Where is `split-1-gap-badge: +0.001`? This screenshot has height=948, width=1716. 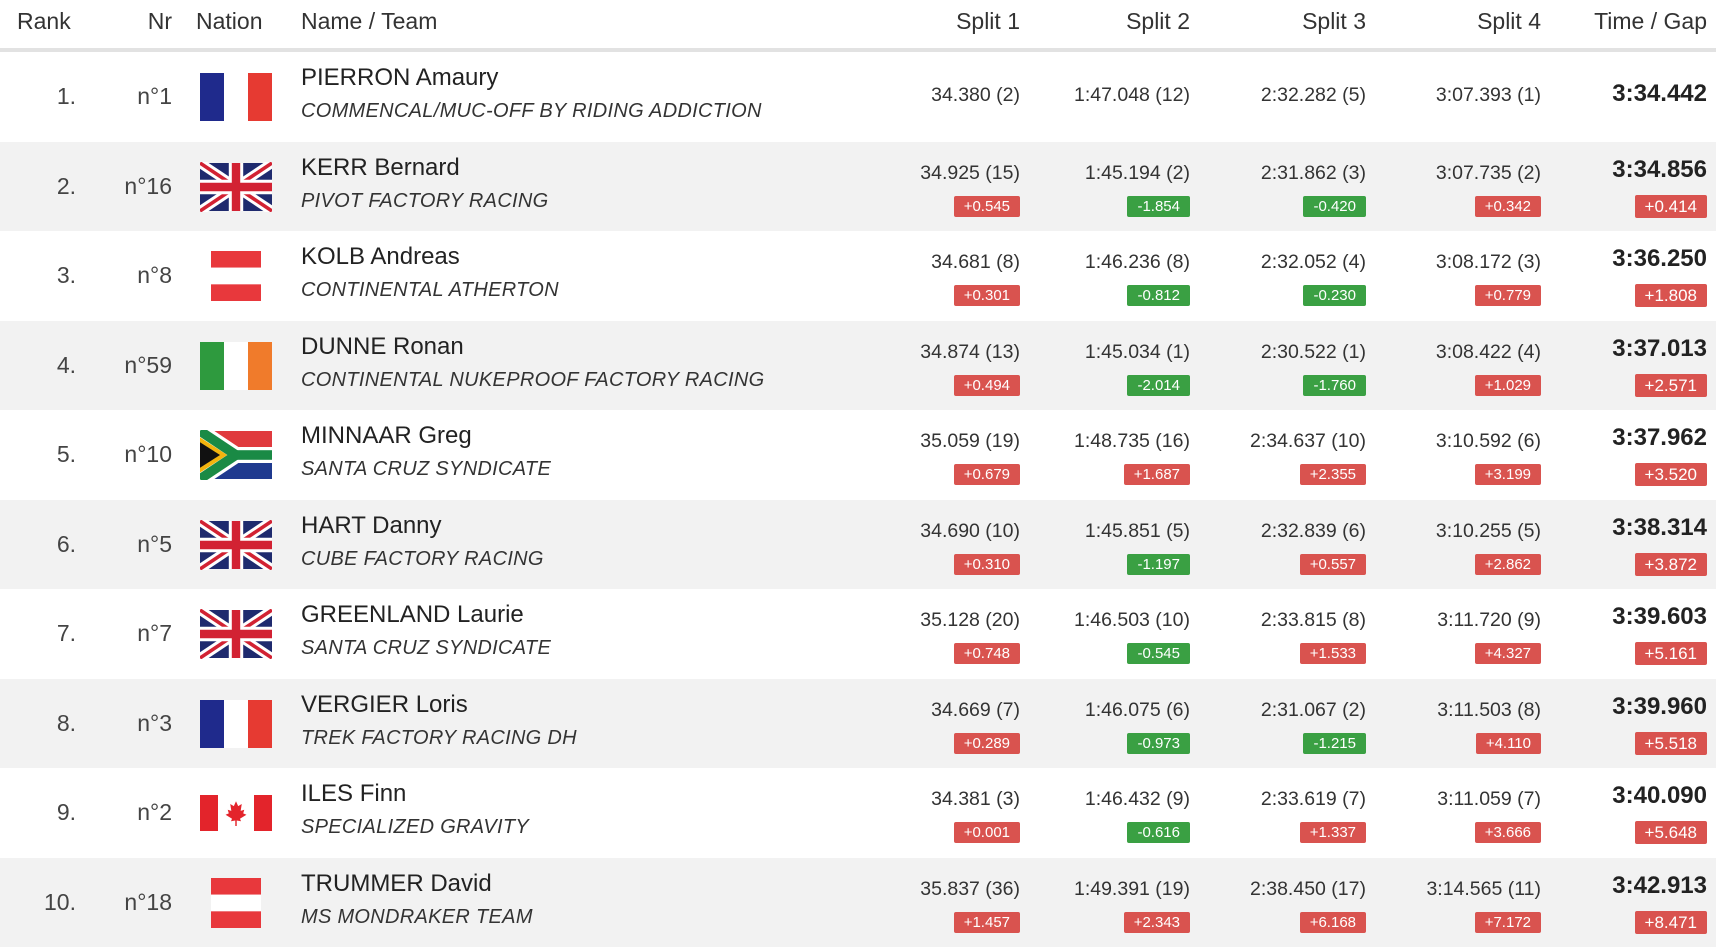
split-1-gap-badge: +0.001 is located at coordinates (986, 832).